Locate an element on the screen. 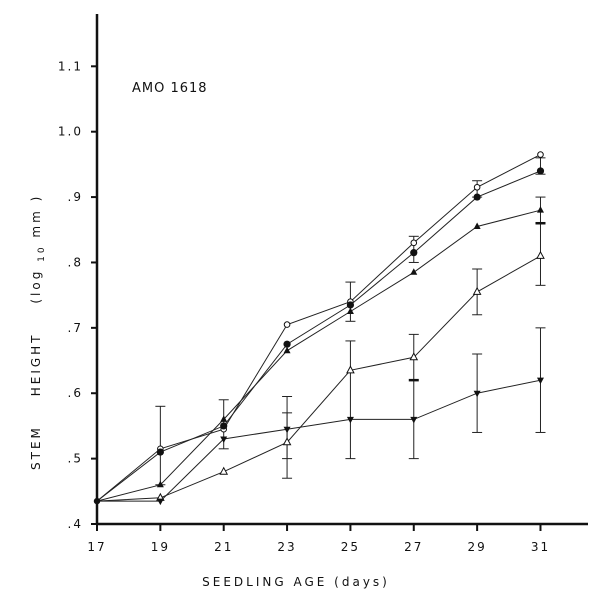 Image resolution: width=592 pixels, height=598 pixels. y-tick-label: .4 is located at coordinates (75, 524).